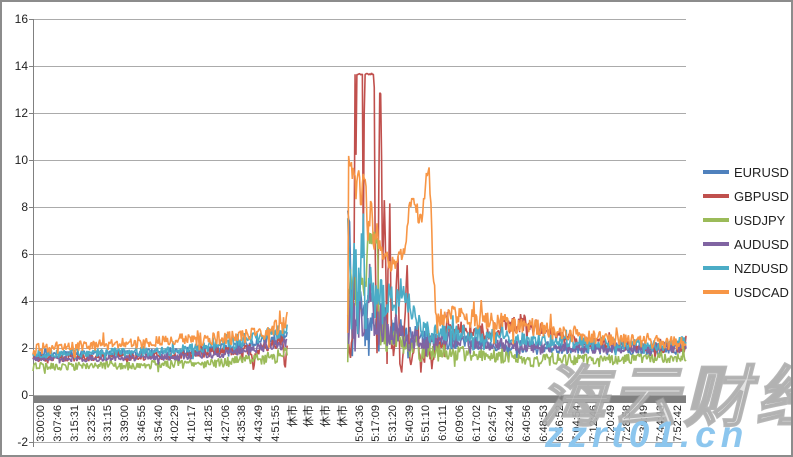 The width and height of the screenshot is (793, 457). Describe the element at coordinates (527, 423) in the screenshot. I see `x-tick-label: 6:40:56` at that location.